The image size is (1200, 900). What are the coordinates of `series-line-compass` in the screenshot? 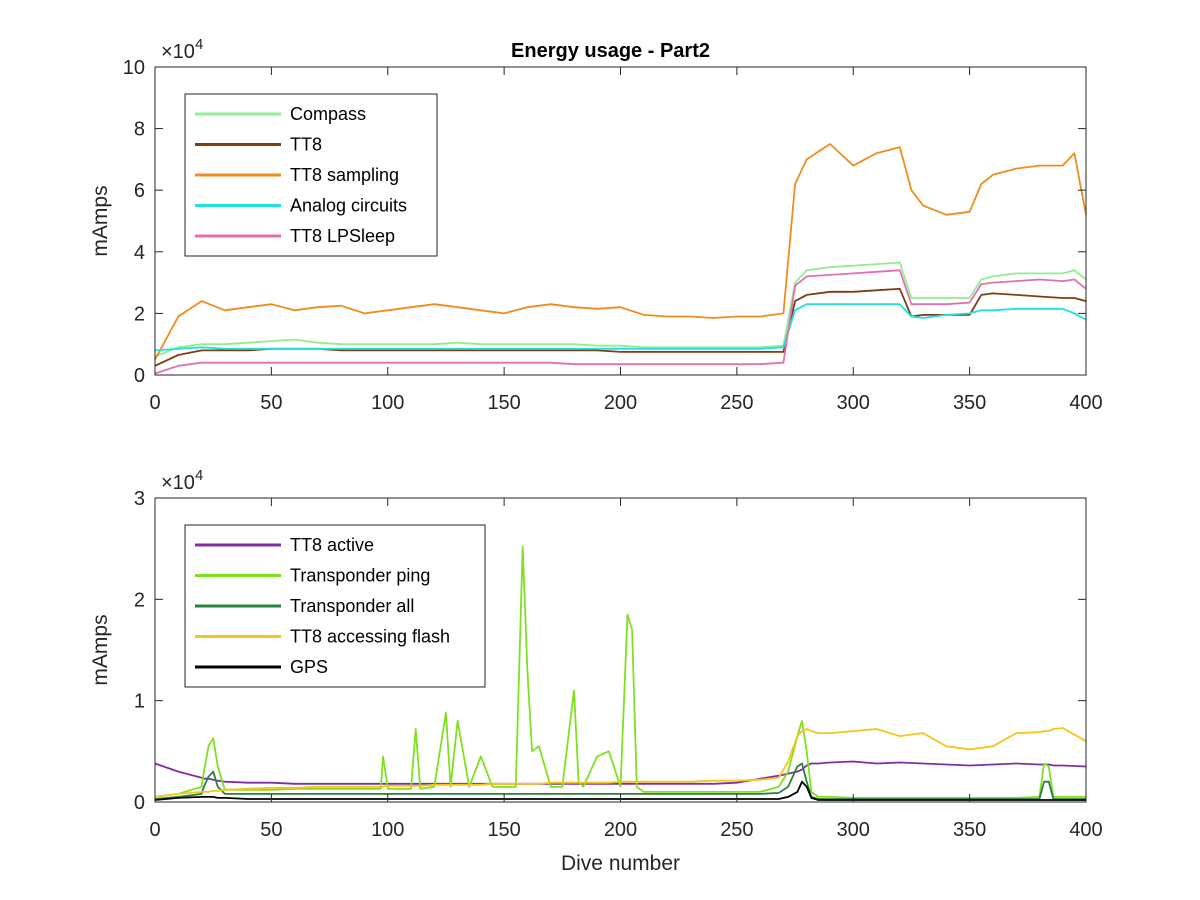 It's located at (620, 309).